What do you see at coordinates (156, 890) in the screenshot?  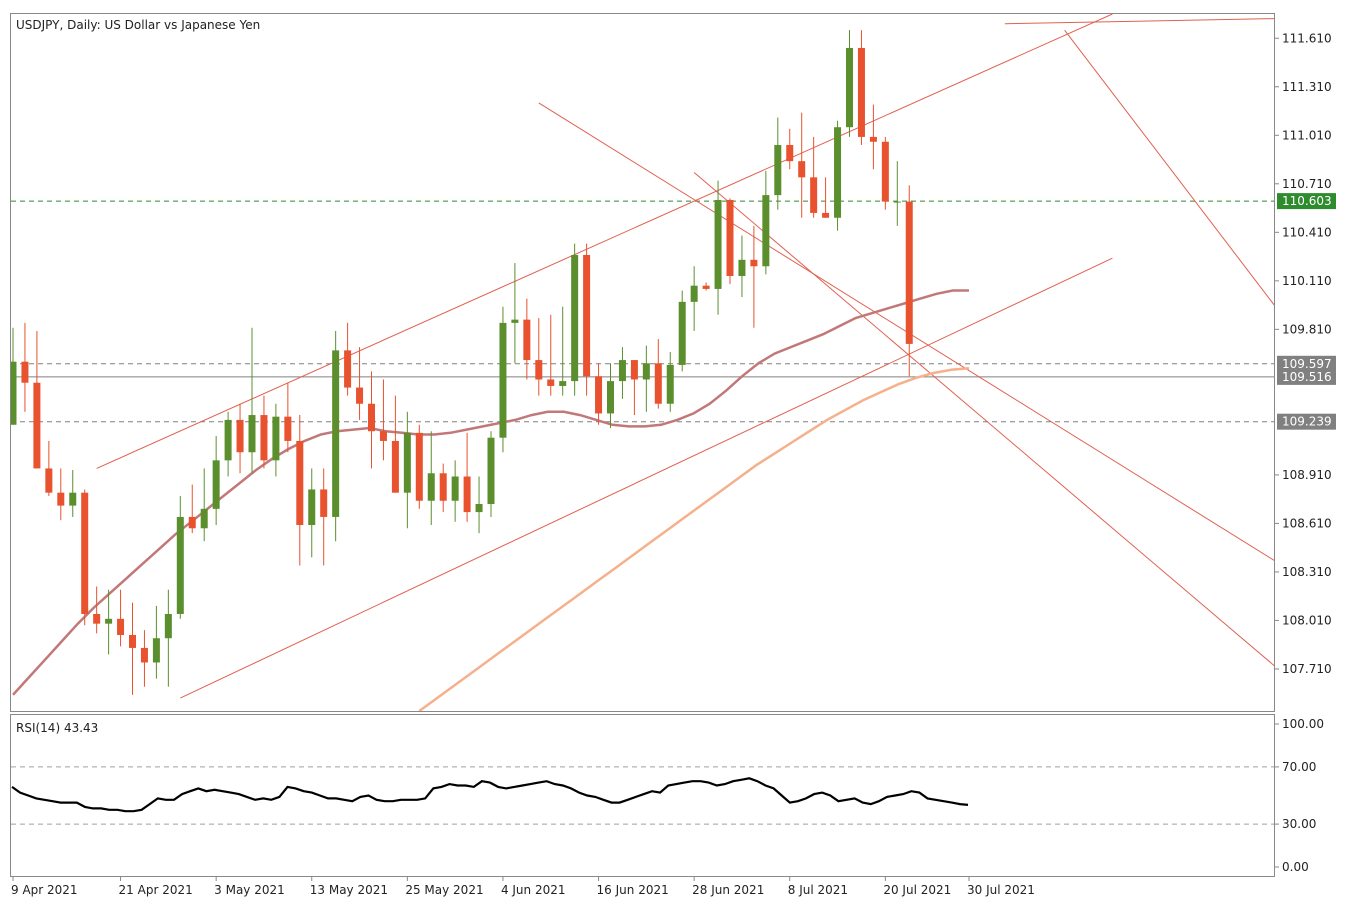 I see `time-tick-label: 21 Apr 2021` at bounding box center [156, 890].